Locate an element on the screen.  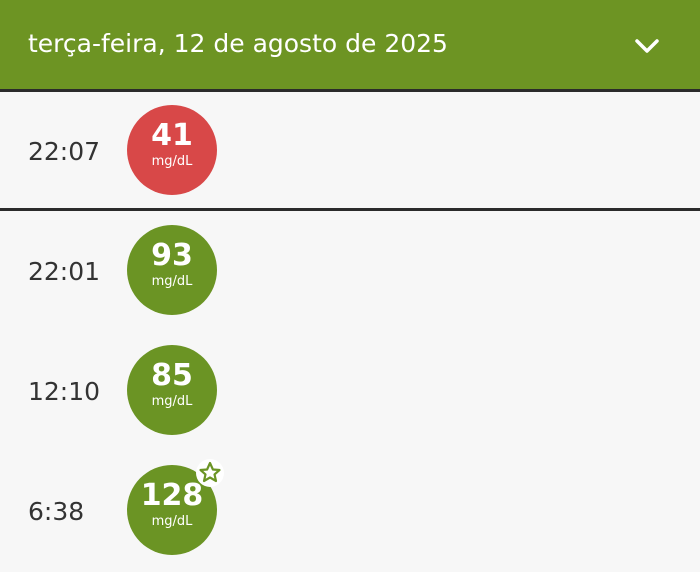
chevron-icon is located at coordinates (647, 46).